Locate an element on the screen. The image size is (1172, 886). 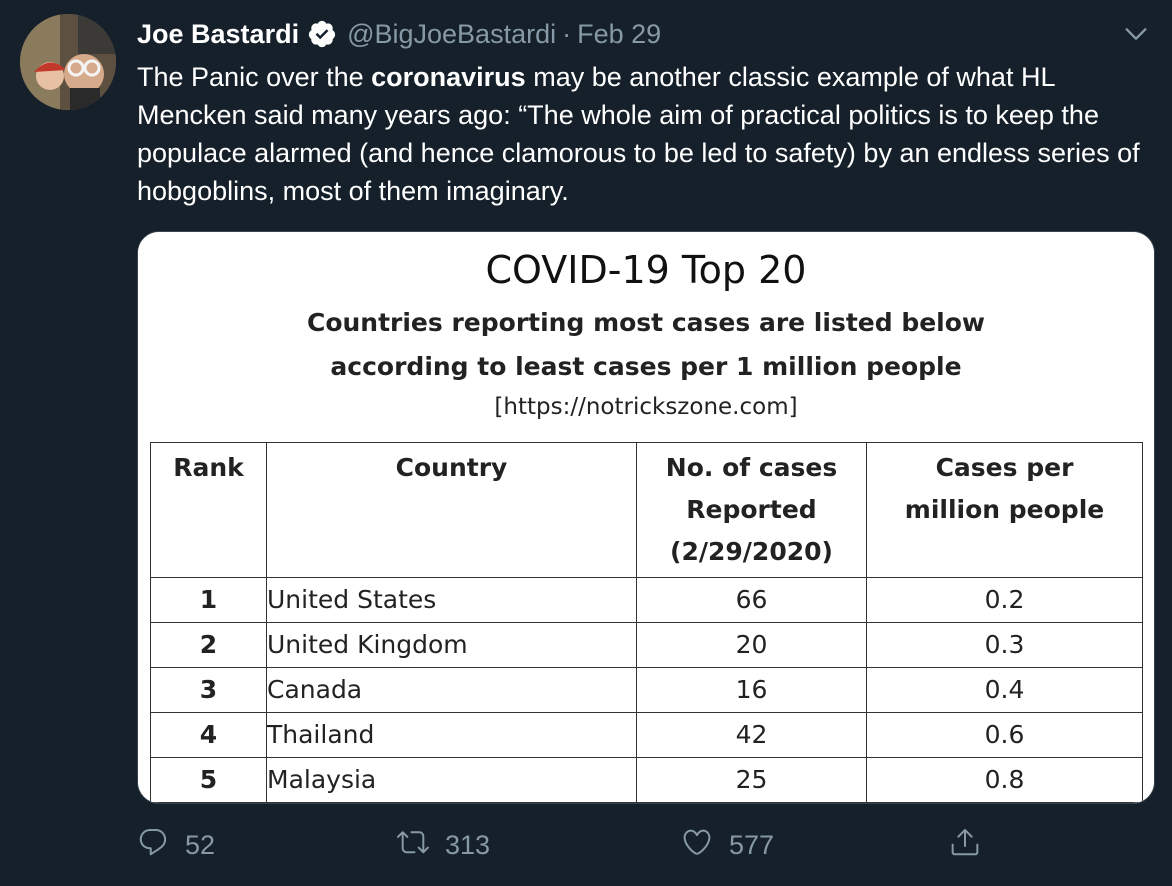
cell-country: United States is located at coordinates (451, 600).